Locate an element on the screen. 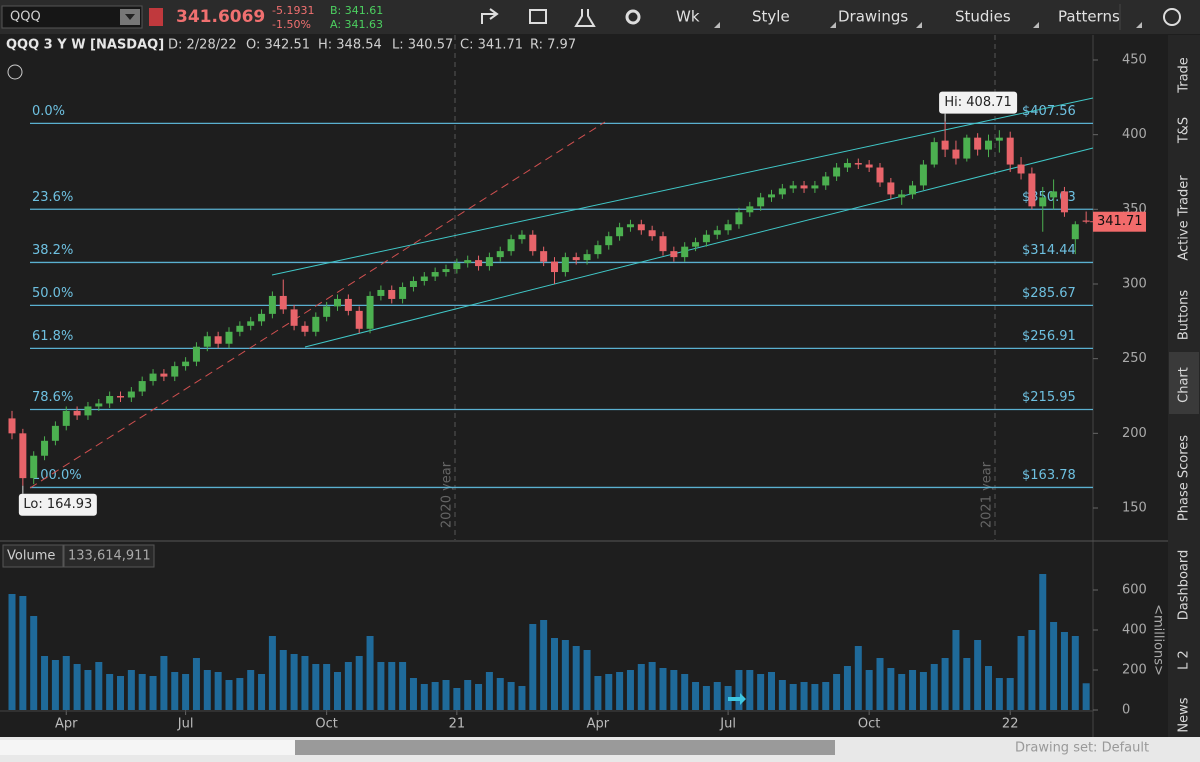  sidebar-tab: L 2 is located at coordinates (1184, 660).